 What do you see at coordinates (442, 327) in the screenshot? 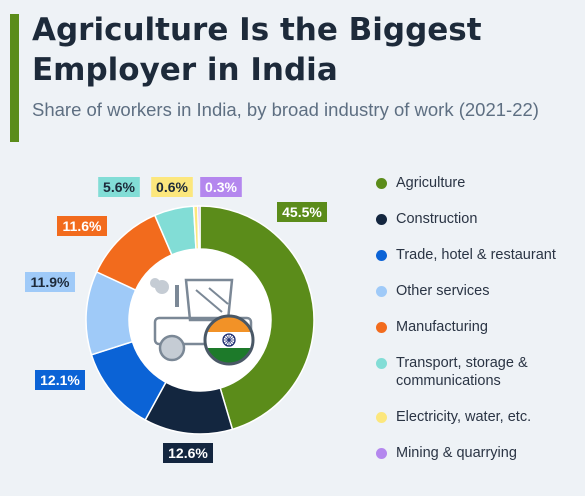
I see `legend-label: Manufacturing` at bounding box center [442, 327].